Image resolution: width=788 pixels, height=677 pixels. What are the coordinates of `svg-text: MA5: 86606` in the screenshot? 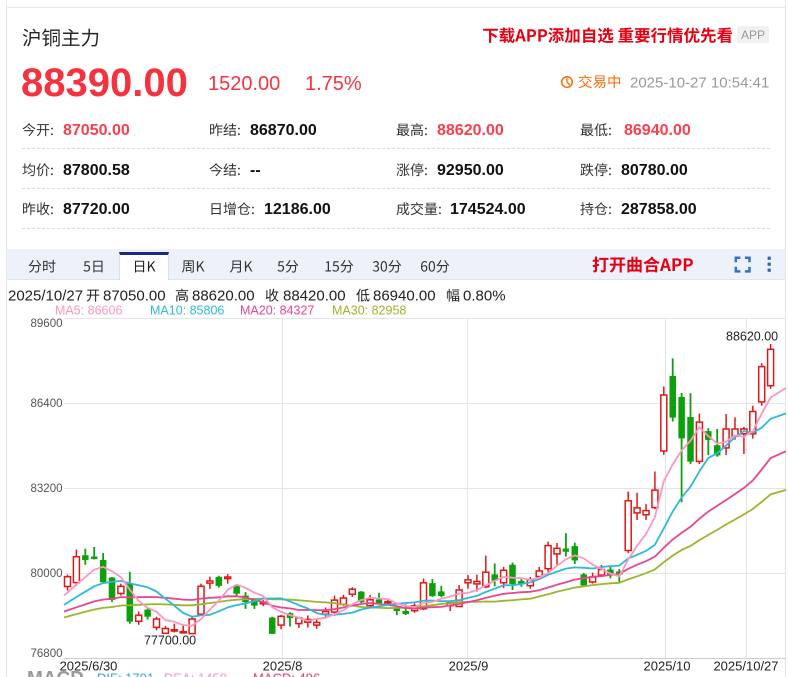 It's located at (88, 311).